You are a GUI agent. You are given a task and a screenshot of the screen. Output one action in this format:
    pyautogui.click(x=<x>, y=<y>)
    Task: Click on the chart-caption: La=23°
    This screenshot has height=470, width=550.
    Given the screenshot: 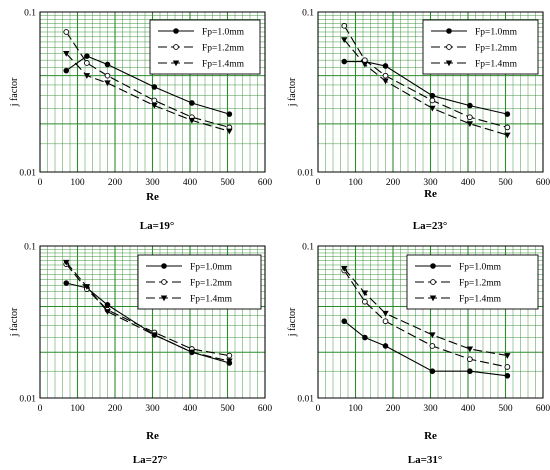 What is the action you would take?
    pyautogui.click(x=430, y=226)
    